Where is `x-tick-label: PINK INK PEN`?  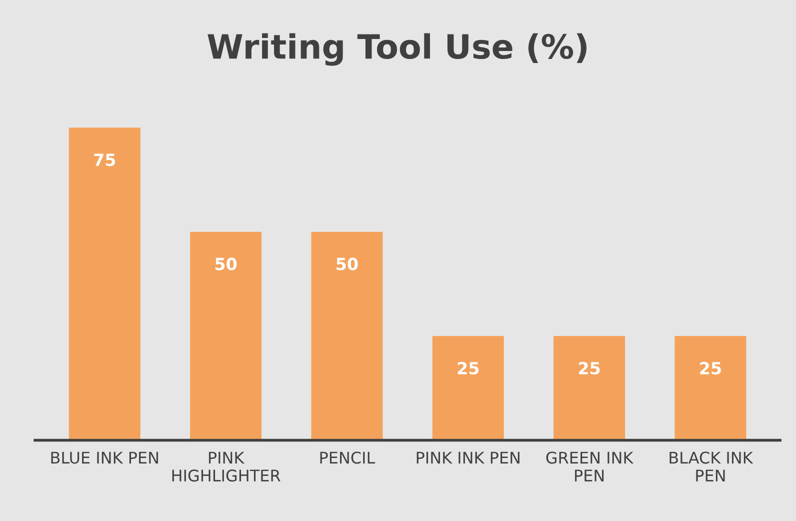
x-tick-label: PINK INK PEN is located at coordinates (468, 458).